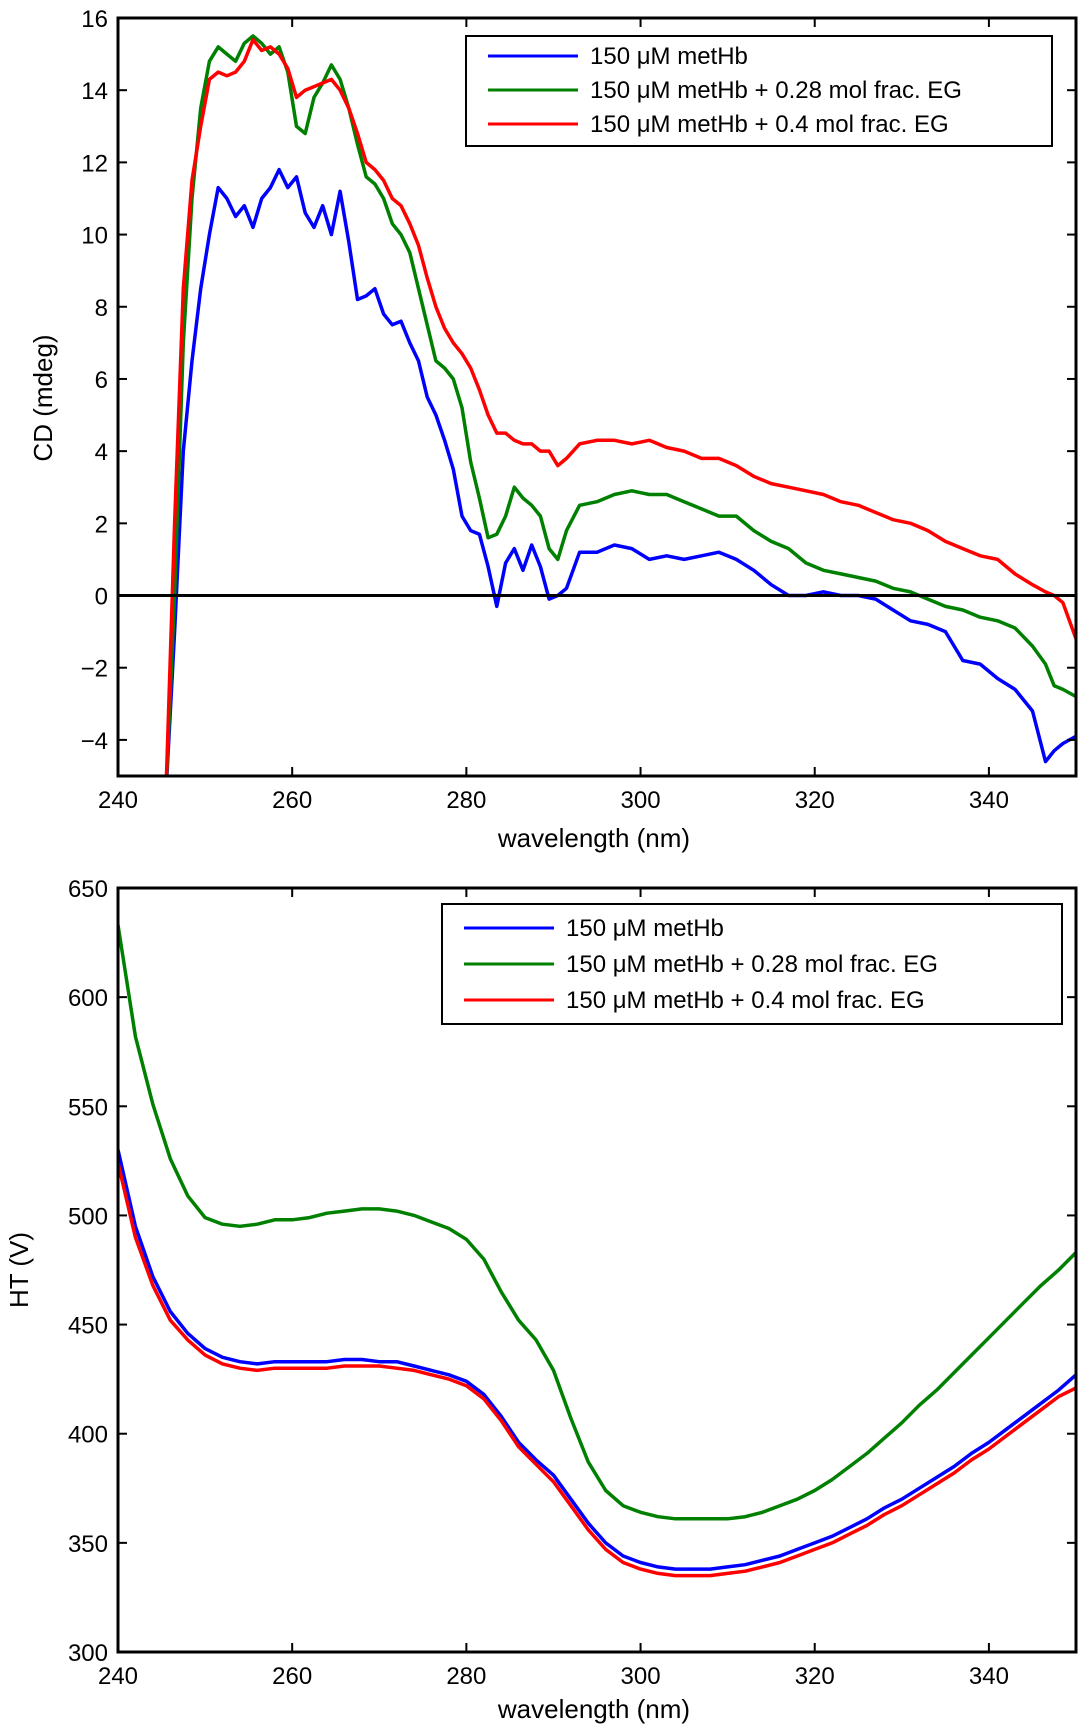 Image resolution: width=1088 pixels, height=1730 pixels. I want to click on cd-x-tick-label: 260, so click(292, 800).